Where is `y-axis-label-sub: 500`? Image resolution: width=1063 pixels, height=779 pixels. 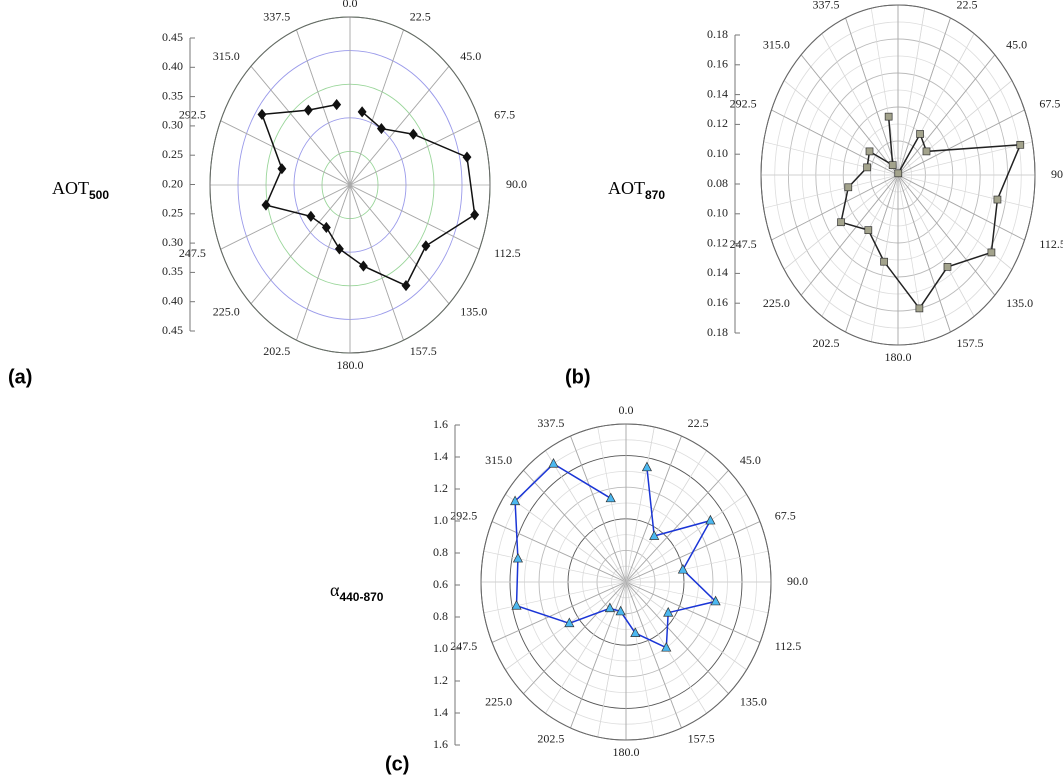 y-axis-label-sub: 500 is located at coordinates (99, 195).